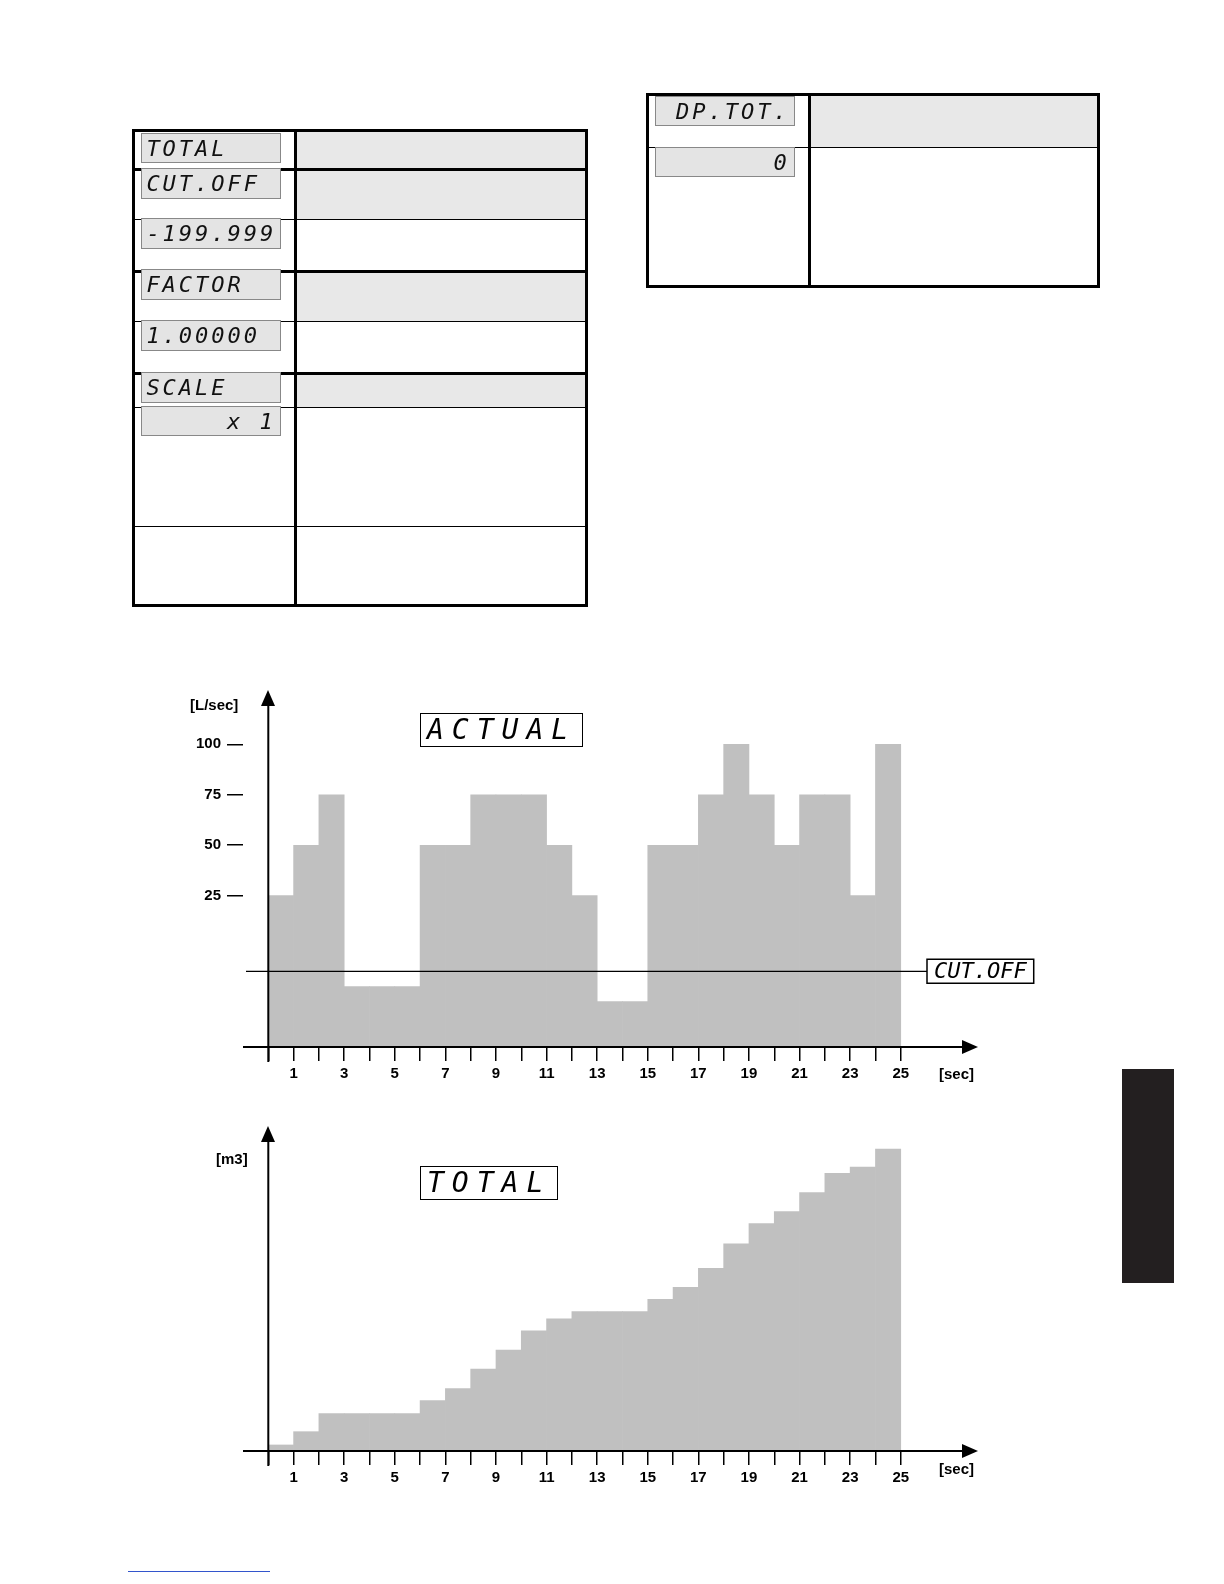 Image resolution: width=1224 pixels, height=1584 pixels. What do you see at coordinates (232, 1158) in the screenshot?
I see `y-axis-title: [m3]` at bounding box center [232, 1158].